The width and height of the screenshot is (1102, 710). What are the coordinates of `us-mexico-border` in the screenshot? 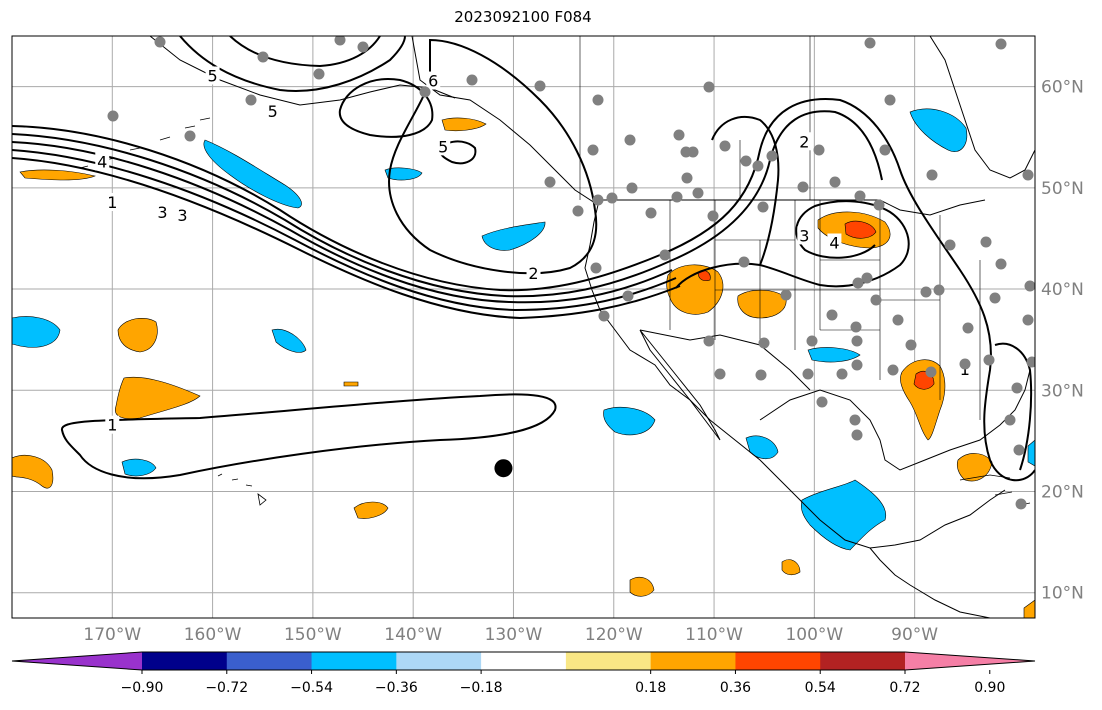 It's located at (725, 360).